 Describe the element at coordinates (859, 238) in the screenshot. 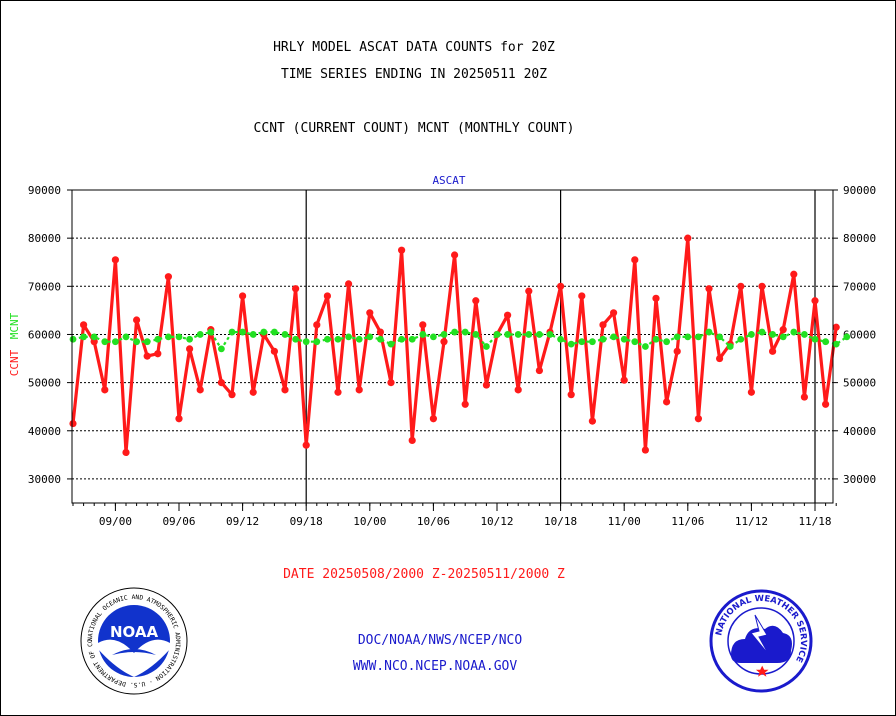

I see `y-tick-label-right: 80000` at that location.